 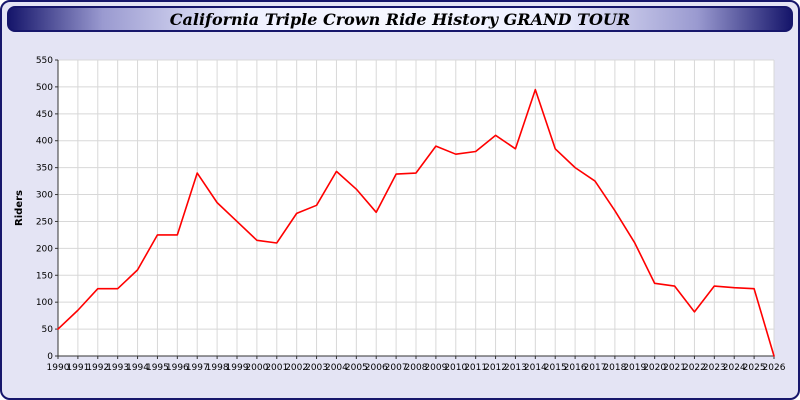 I want to click on svg-text: 2001, so click(x=276, y=368).